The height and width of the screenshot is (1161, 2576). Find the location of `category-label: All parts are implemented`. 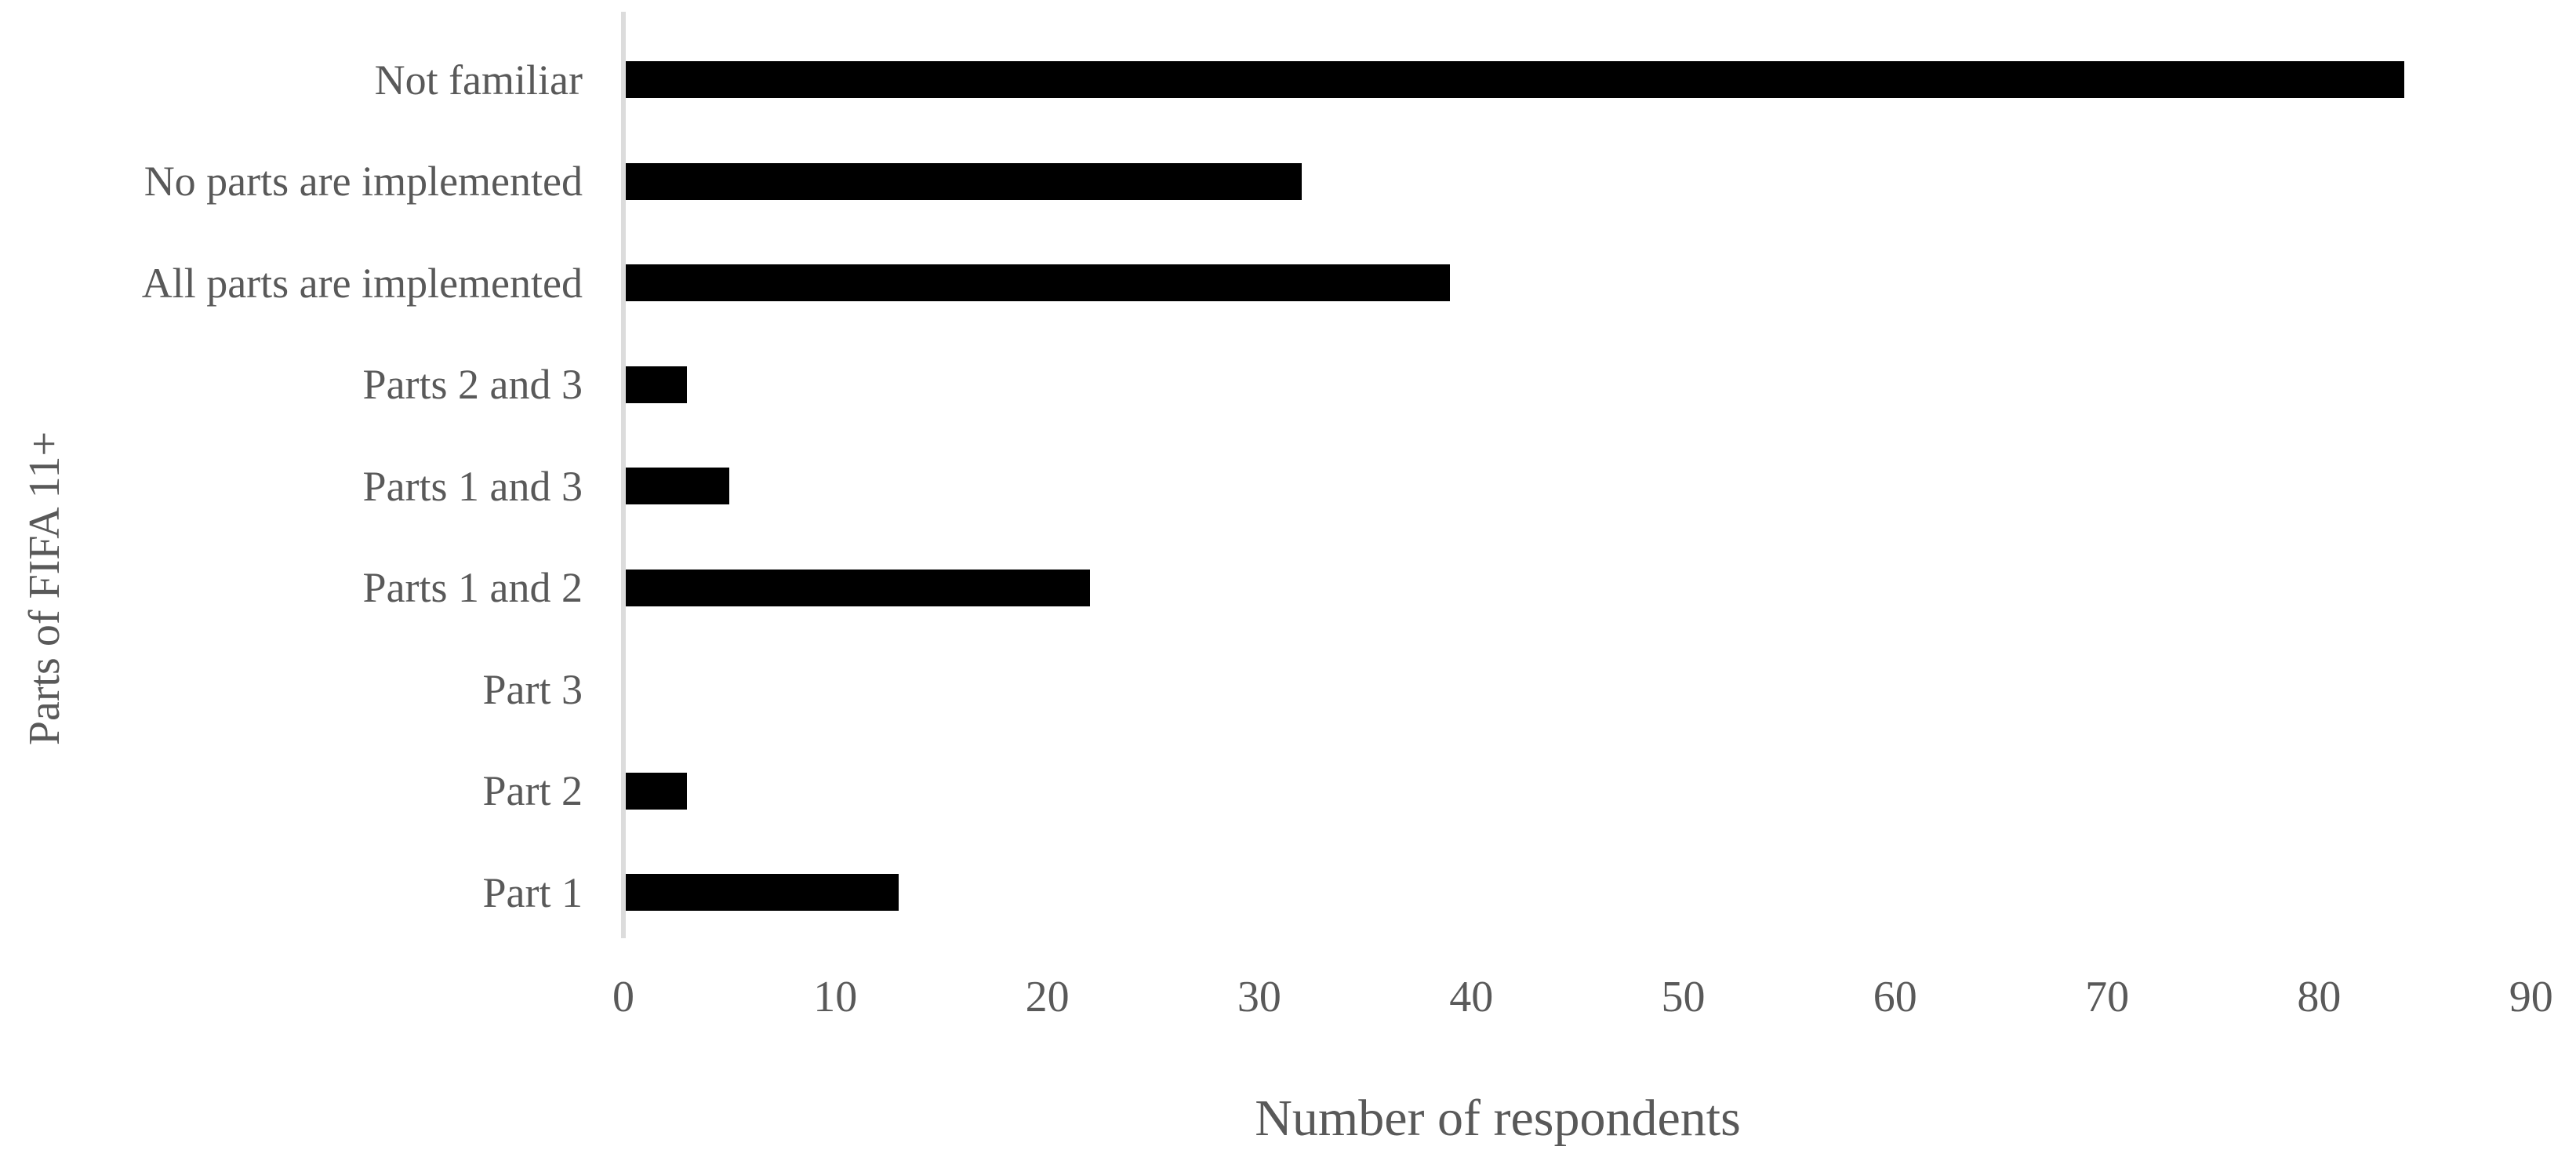

category-label: All parts are implemented is located at coordinates (362, 283).